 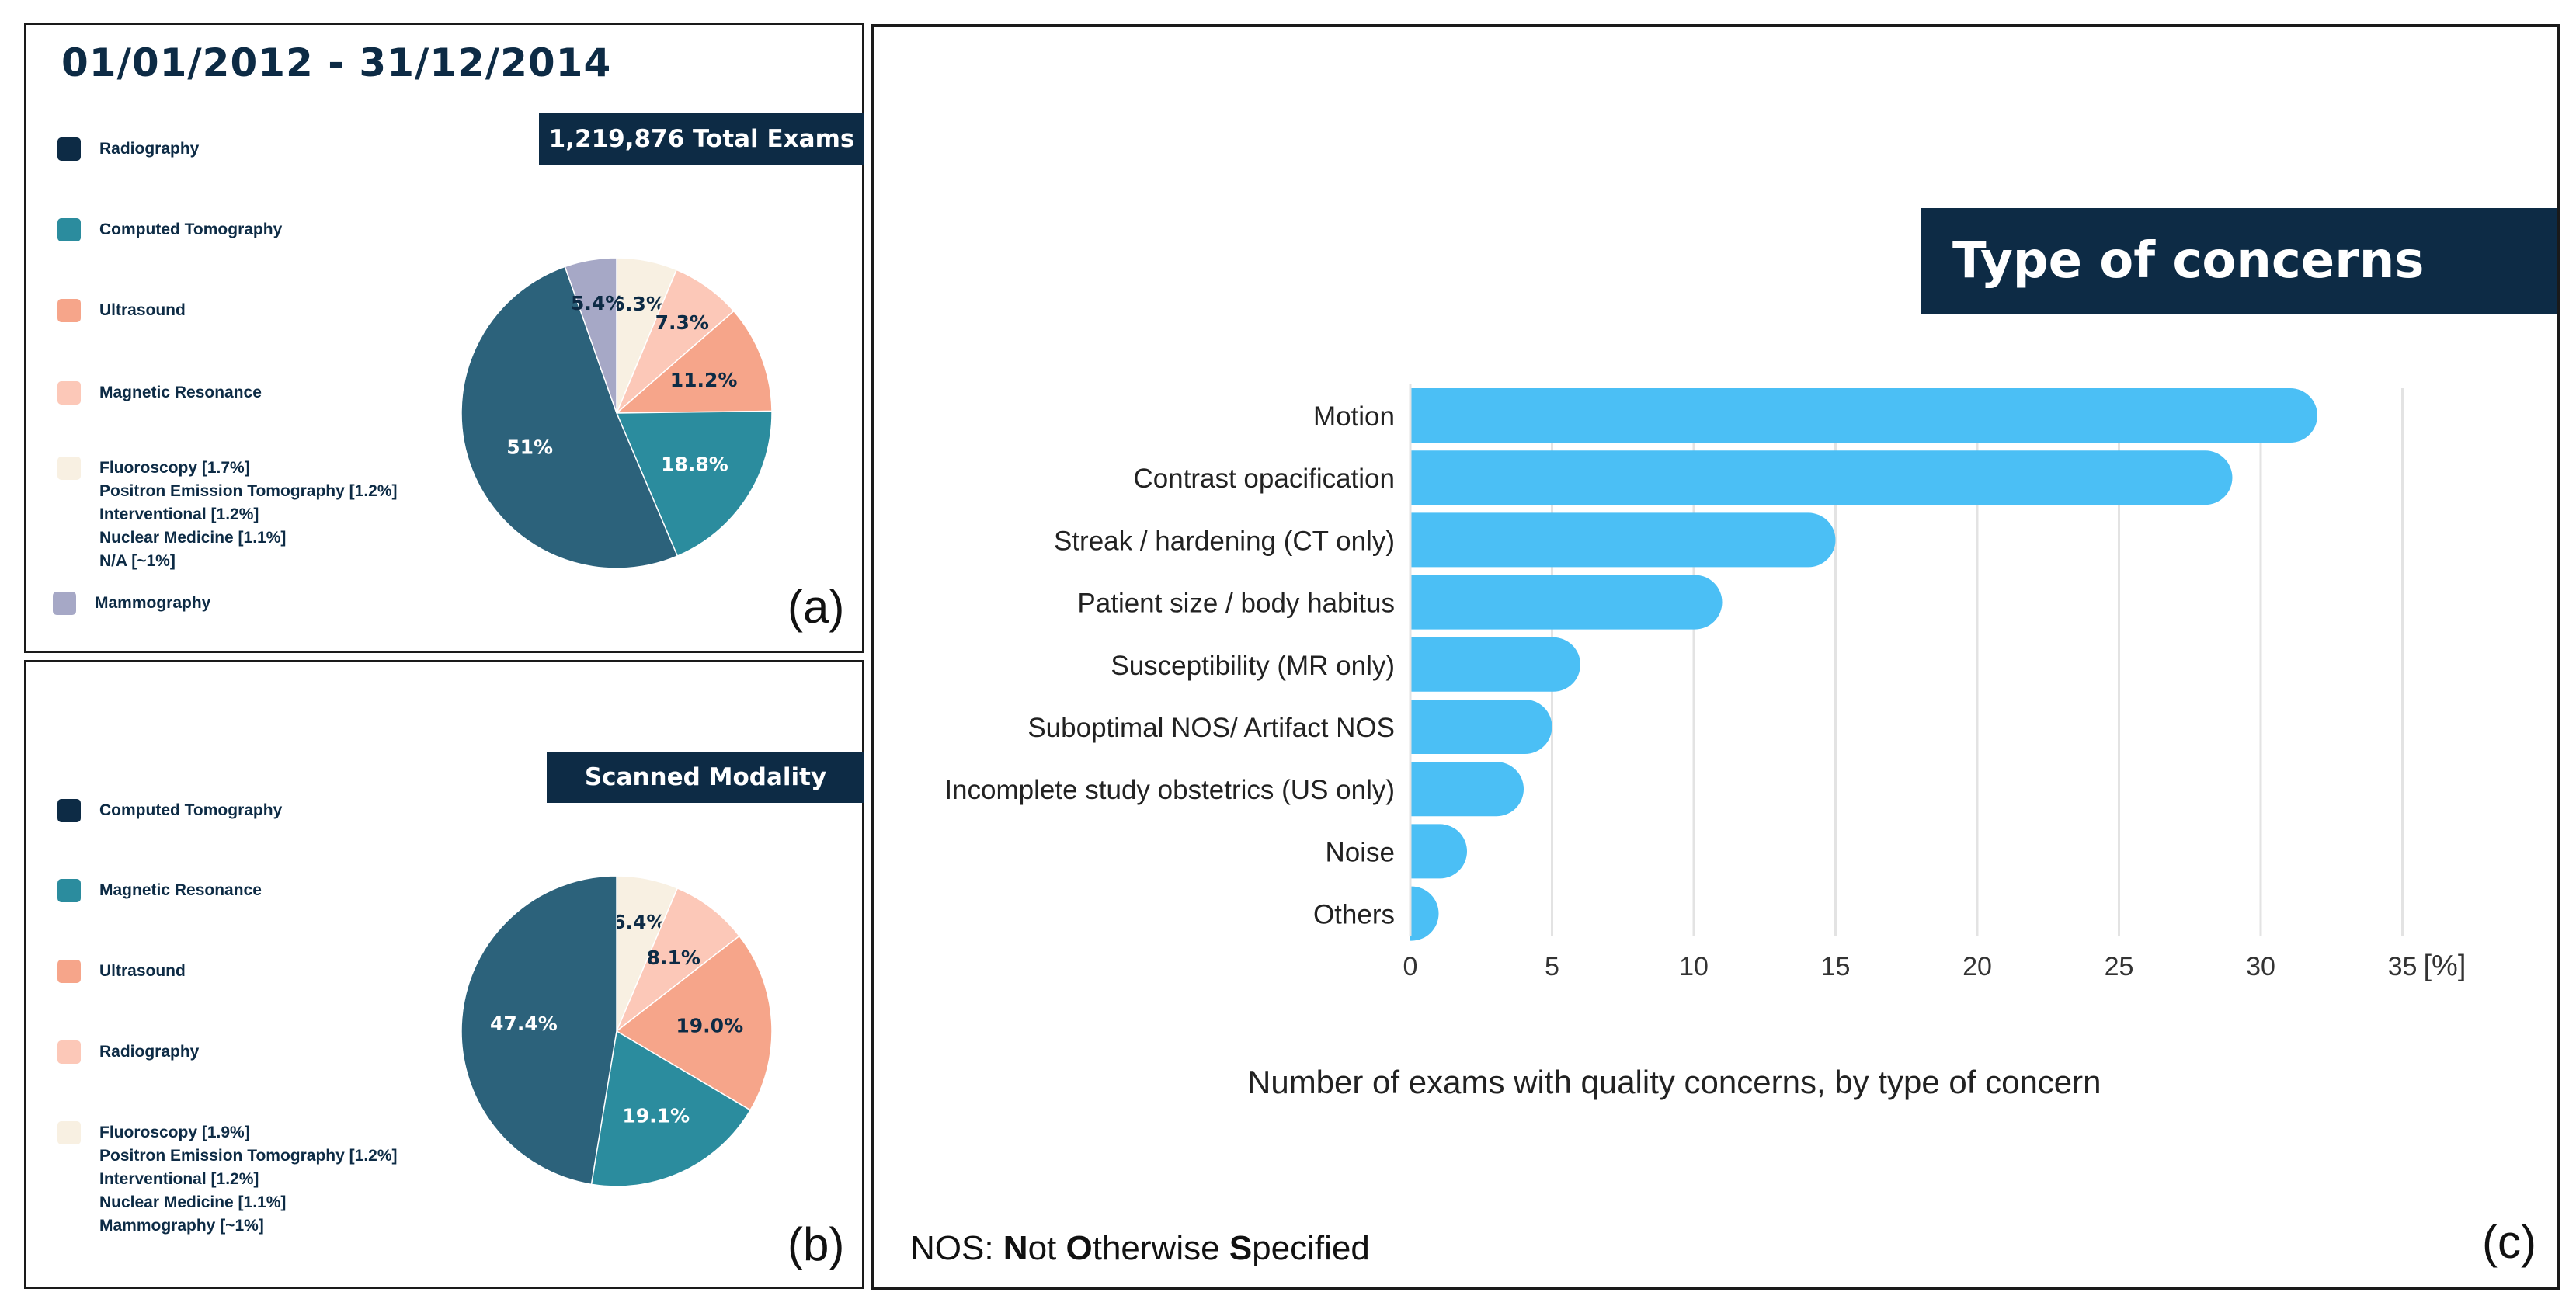 I want to click on pie-slice-label: 18.8%, so click(x=694, y=465).